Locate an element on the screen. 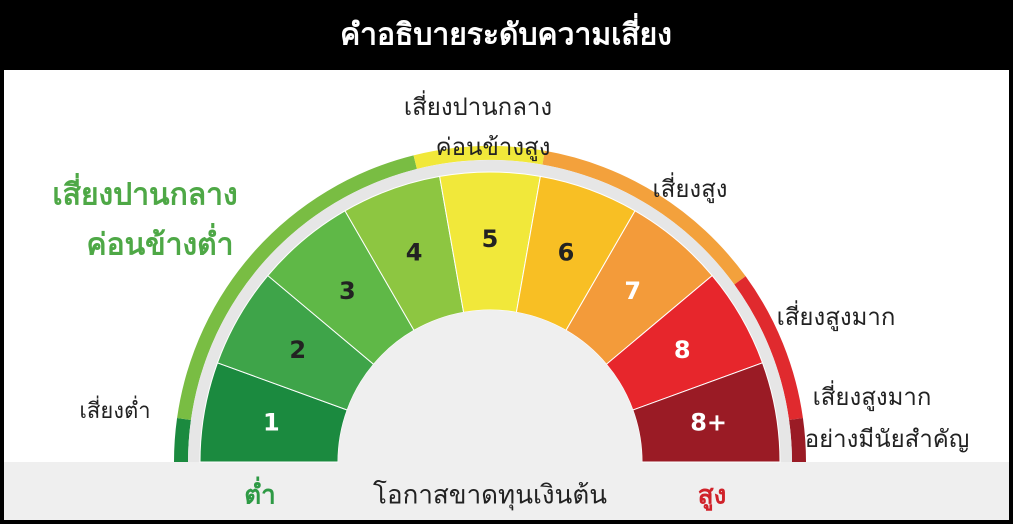  segment-label: 7 is located at coordinates (632, 291).